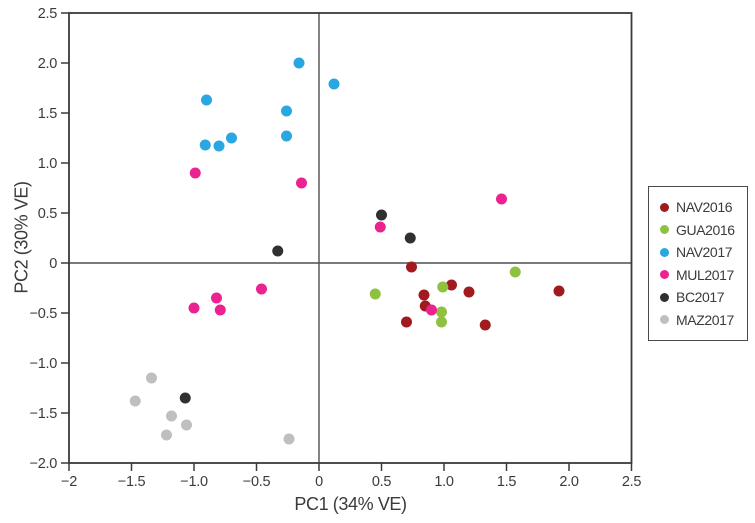 The image size is (755, 523). What do you see at coordinates (664, 207) in the screenshot?
I see `legend-marker-nav2016-icon` at bounding box center [664, 207].